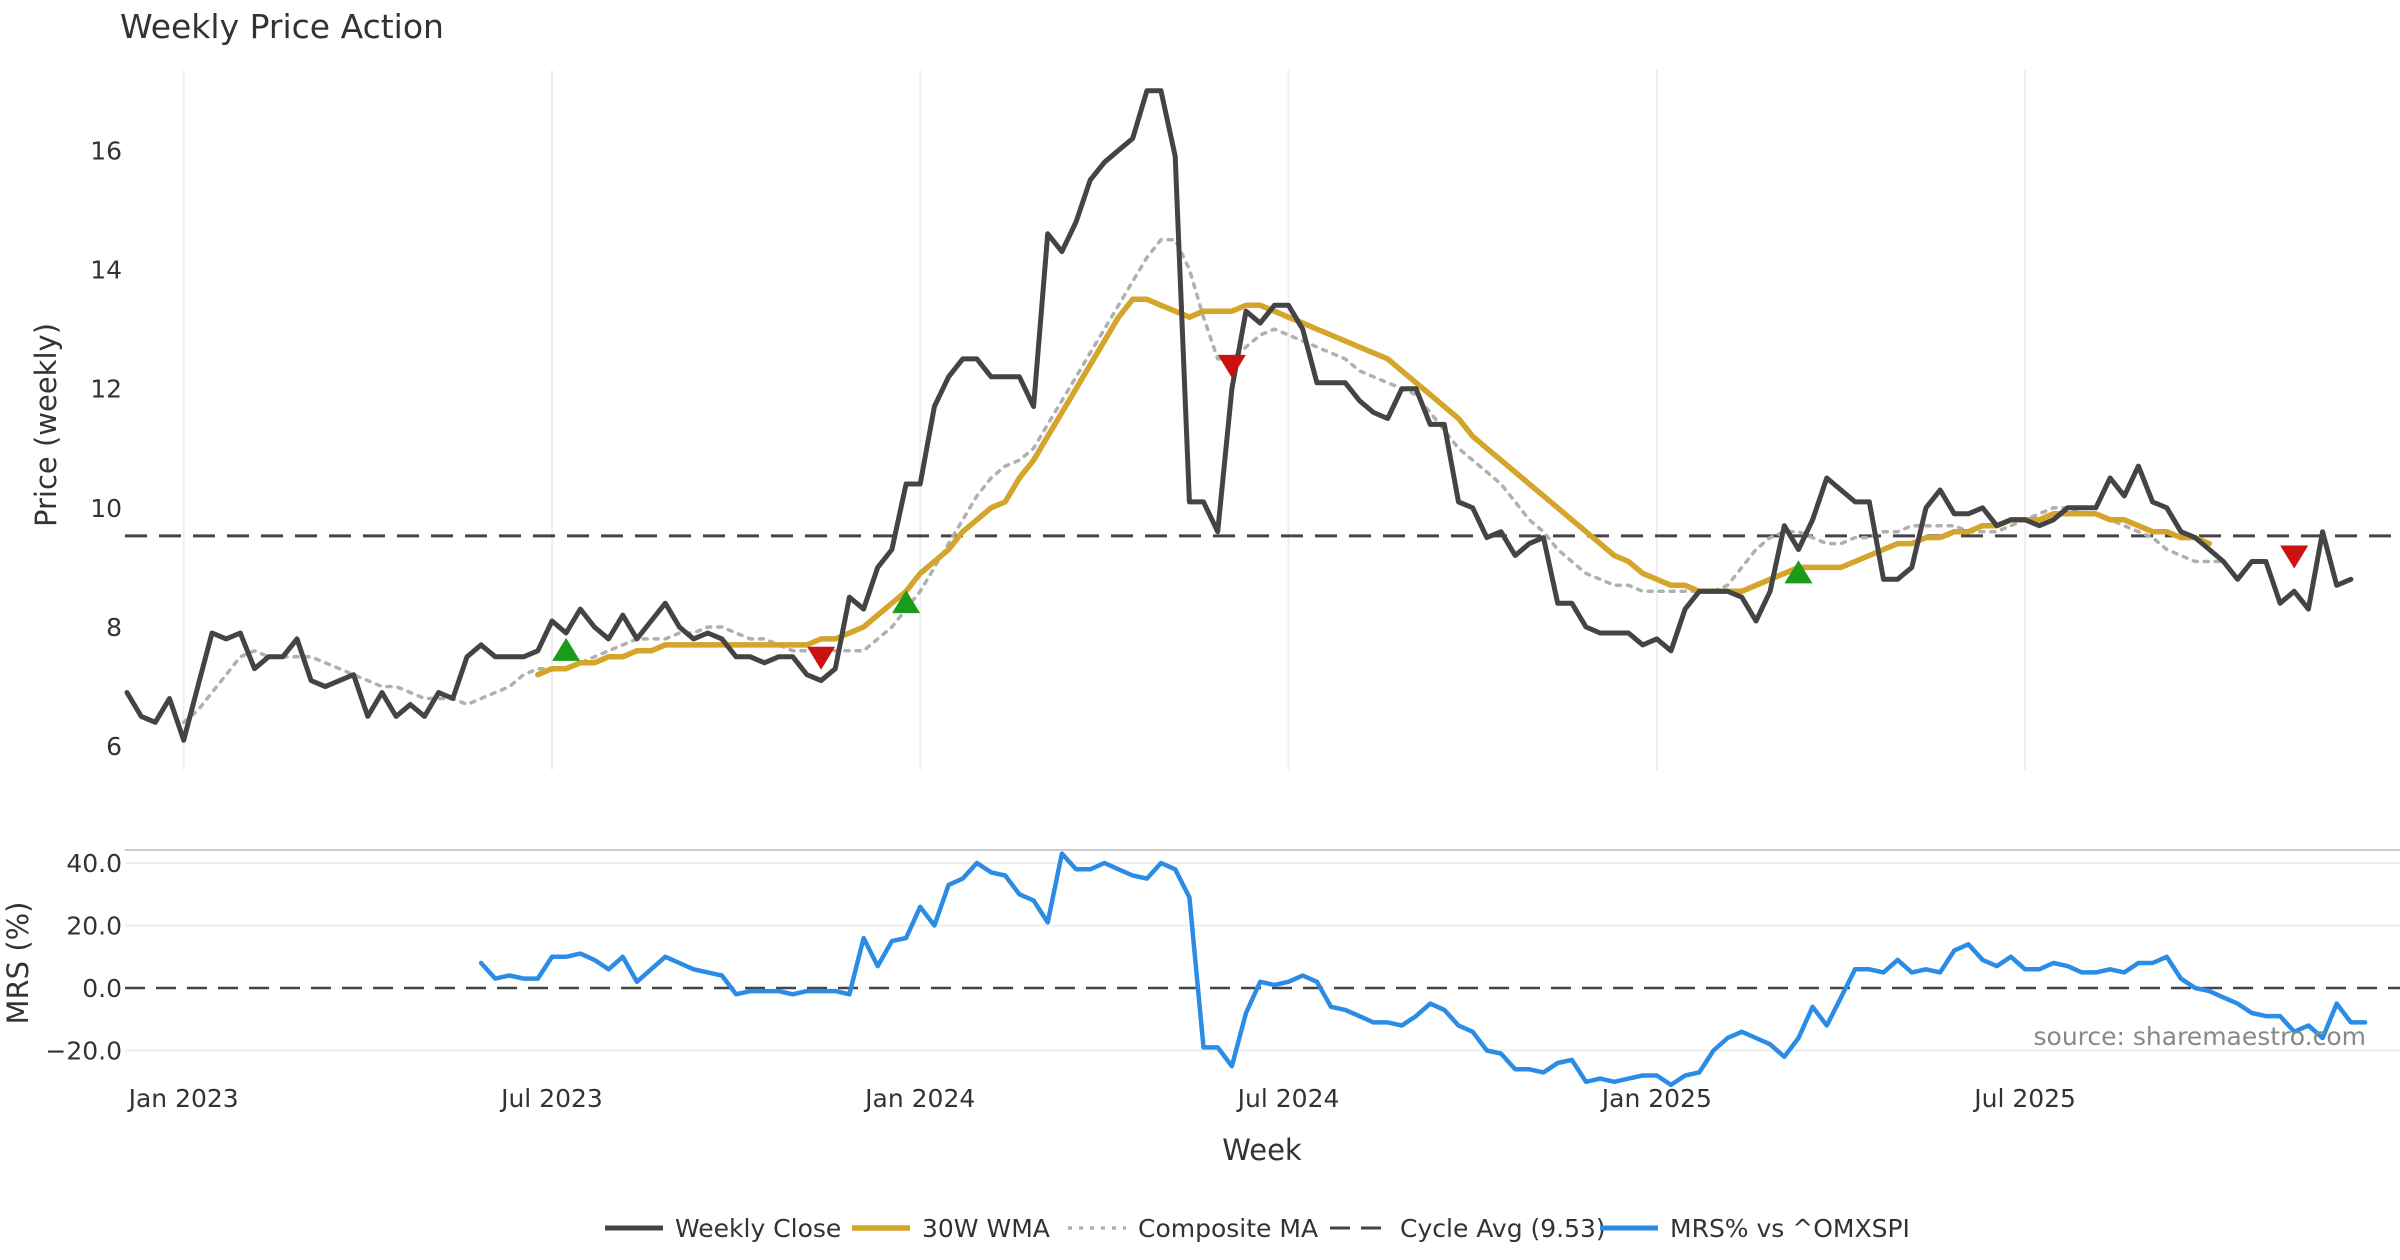 This screenshot has width=2400, height=1260. Describe the element at coordinates (1228, 1228) in the screenshot. I see `legend-label-composite-ma: Composite MA` at that location.